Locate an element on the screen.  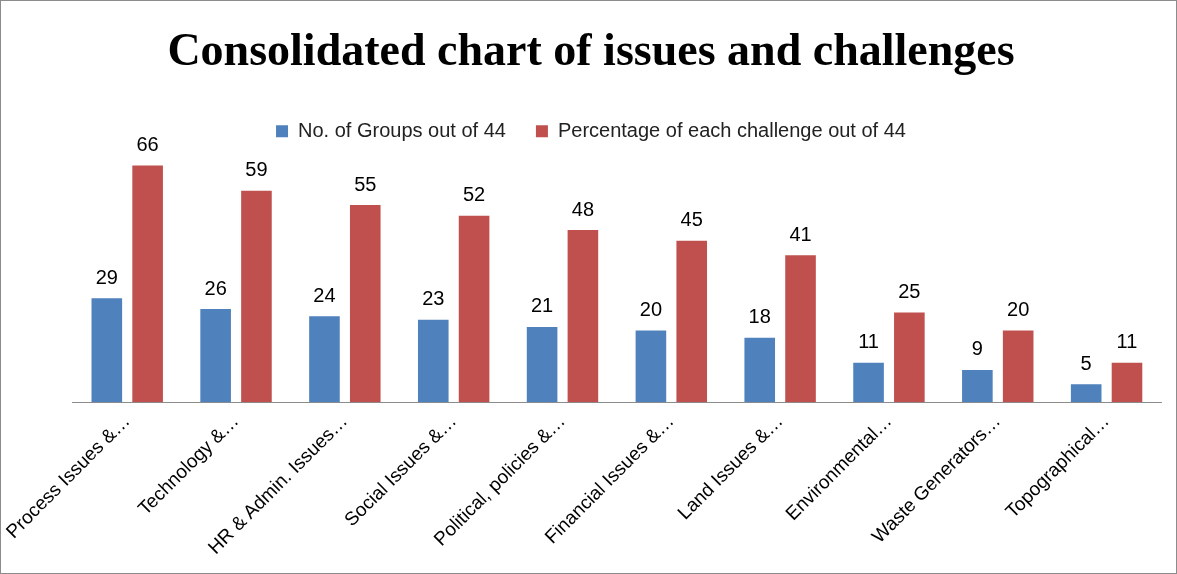
data-label: 18 is located at coordinates (759, 316).